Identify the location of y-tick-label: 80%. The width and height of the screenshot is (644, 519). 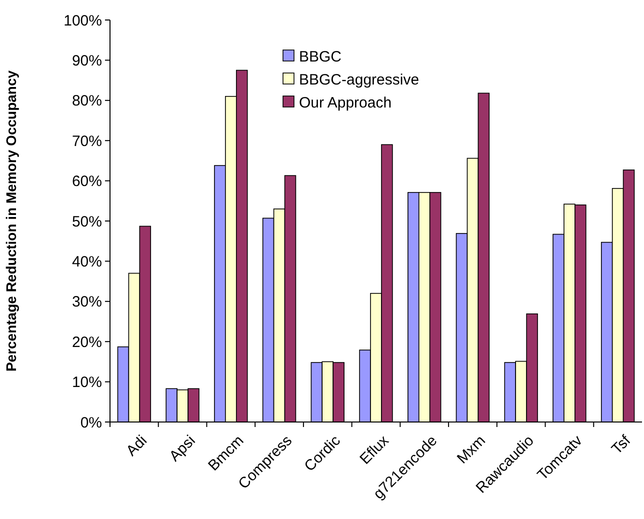
(87, 101).